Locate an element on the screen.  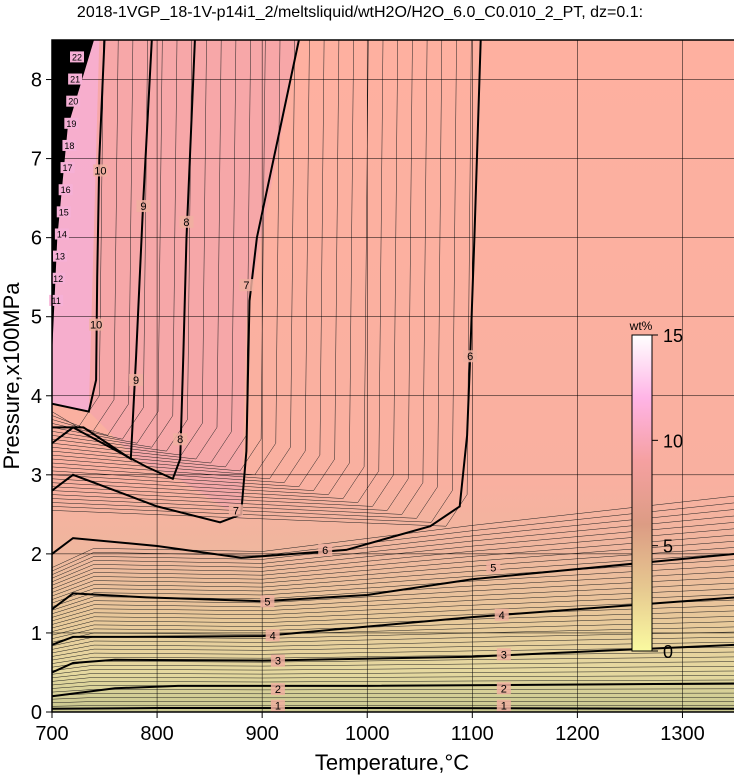
contour-label: 4 is located at coordinates (273, 636).